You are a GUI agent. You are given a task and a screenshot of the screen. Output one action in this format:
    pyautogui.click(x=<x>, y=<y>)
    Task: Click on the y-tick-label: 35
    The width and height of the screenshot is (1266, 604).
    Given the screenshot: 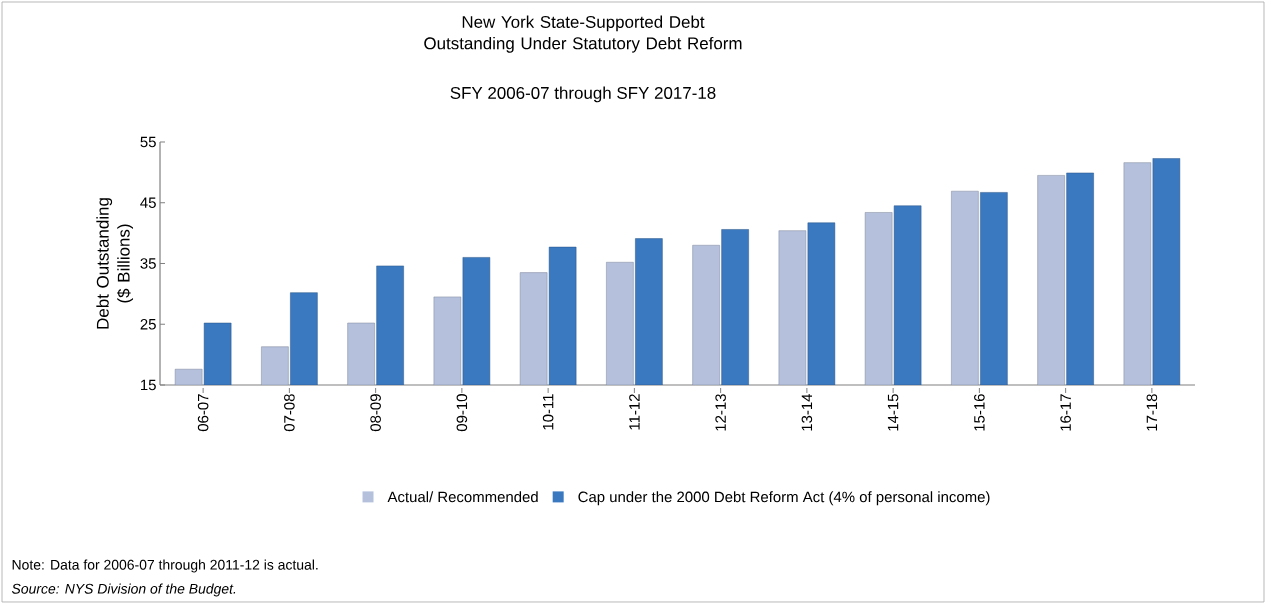 What is the action you would take?
    pyautogui.click(x=148, y=263)
    